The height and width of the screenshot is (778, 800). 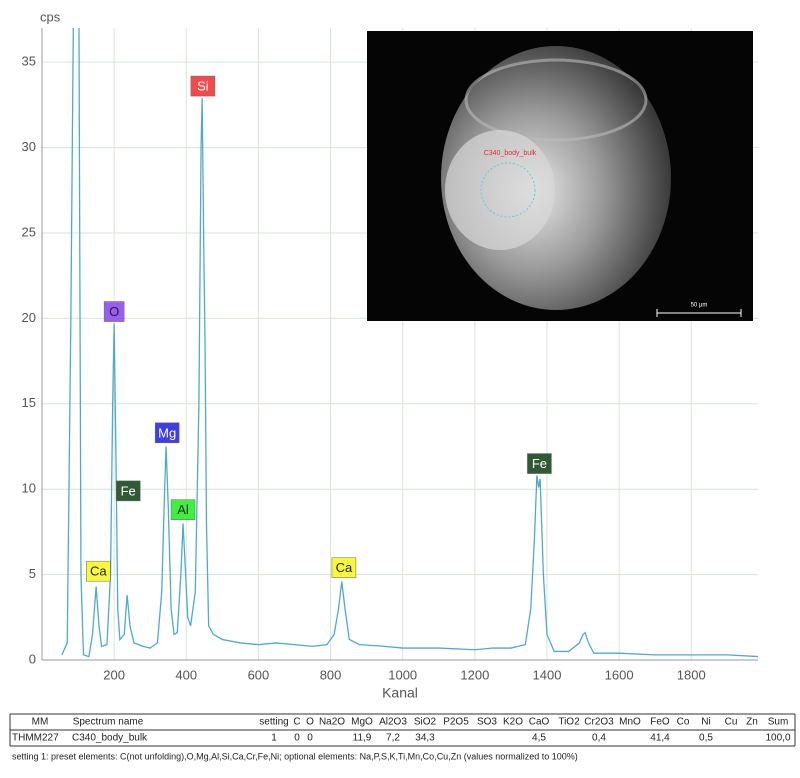 What do you see at coordinates (29, 488) in the screenshot?
I see `y-tick-label: 10` at bounding box center [29, 488].